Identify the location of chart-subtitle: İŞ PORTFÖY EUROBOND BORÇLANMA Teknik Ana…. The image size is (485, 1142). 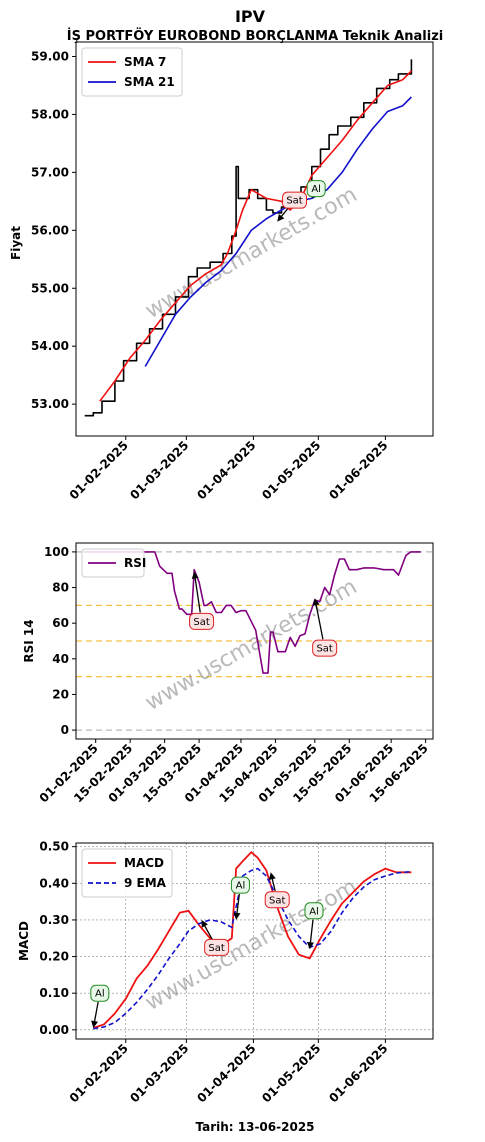
(255, 36).